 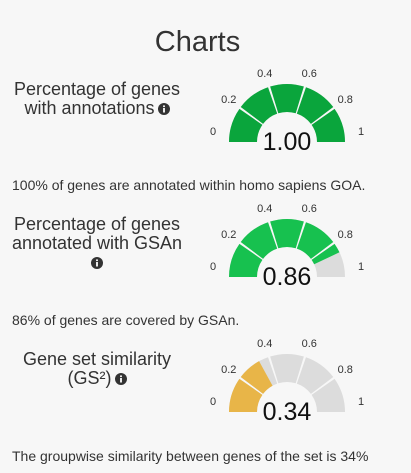 I want to click on gauge-label-line: Gene set similarity, so click(x=97, y=359).